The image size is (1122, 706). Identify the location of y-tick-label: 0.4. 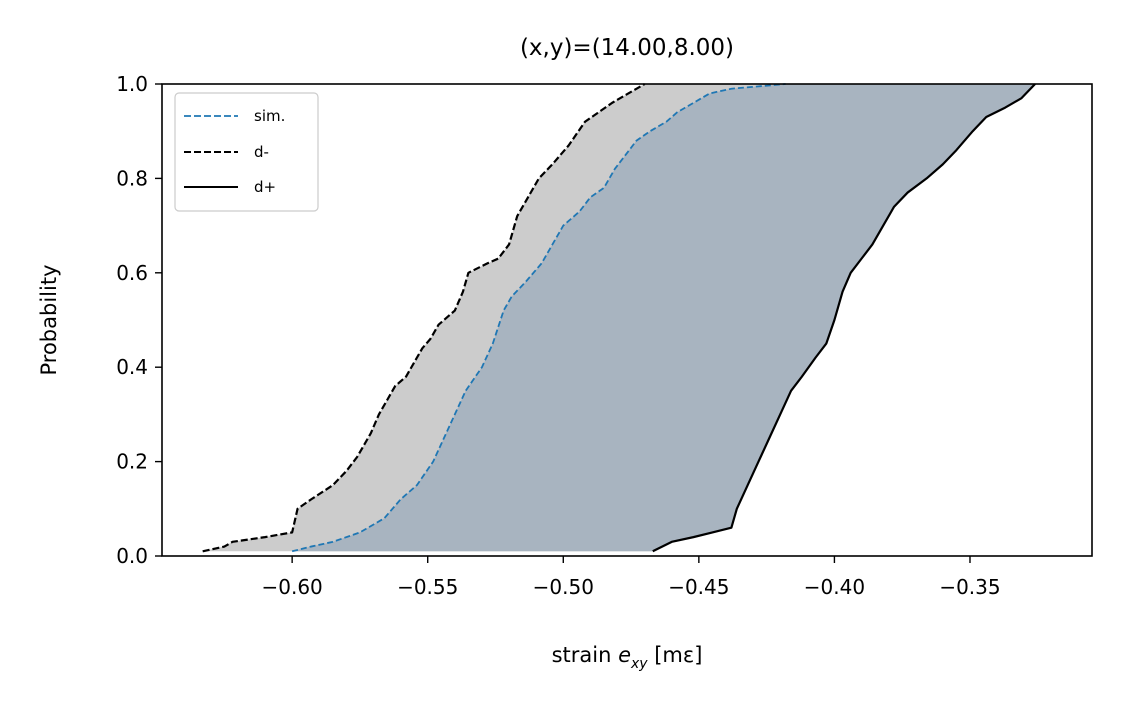
(132, 367).